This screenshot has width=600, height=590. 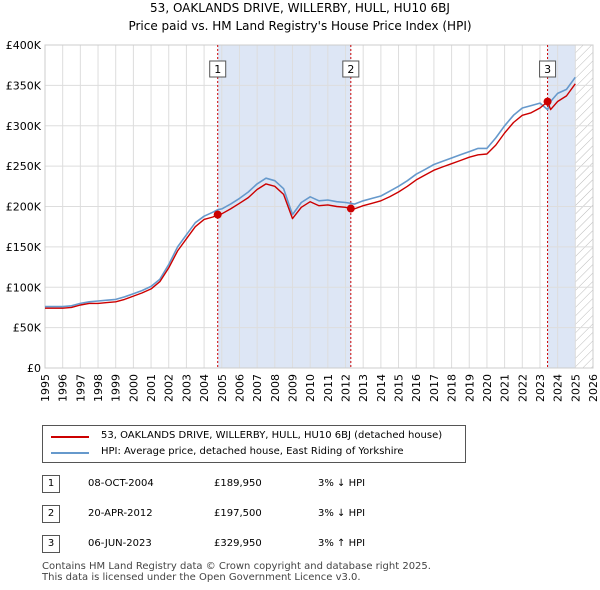 What do you see at coordinates (51, 484) in the screenshot?
I see `transaction-number: 1` at bounding box center [51, 484].